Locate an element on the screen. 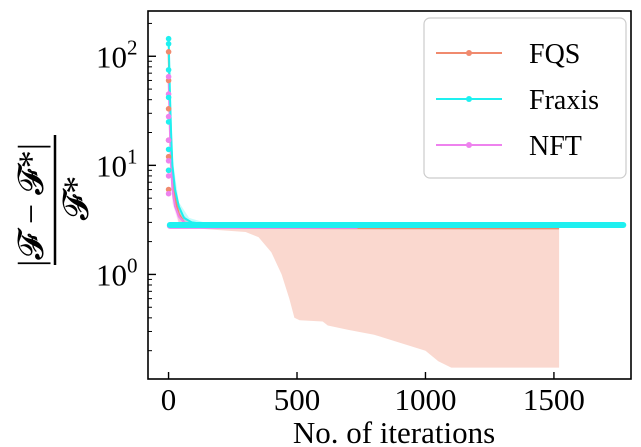 Image resolution: width=641 pixels, height=447 pixels. band-nft is located at coordinates (262, 144).